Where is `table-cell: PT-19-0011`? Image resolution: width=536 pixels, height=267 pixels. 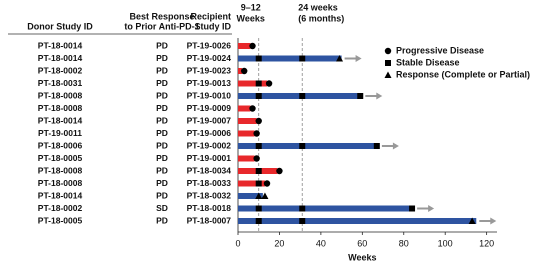
table-cell: PT-19-0011 is located at coordinates (60, 133).